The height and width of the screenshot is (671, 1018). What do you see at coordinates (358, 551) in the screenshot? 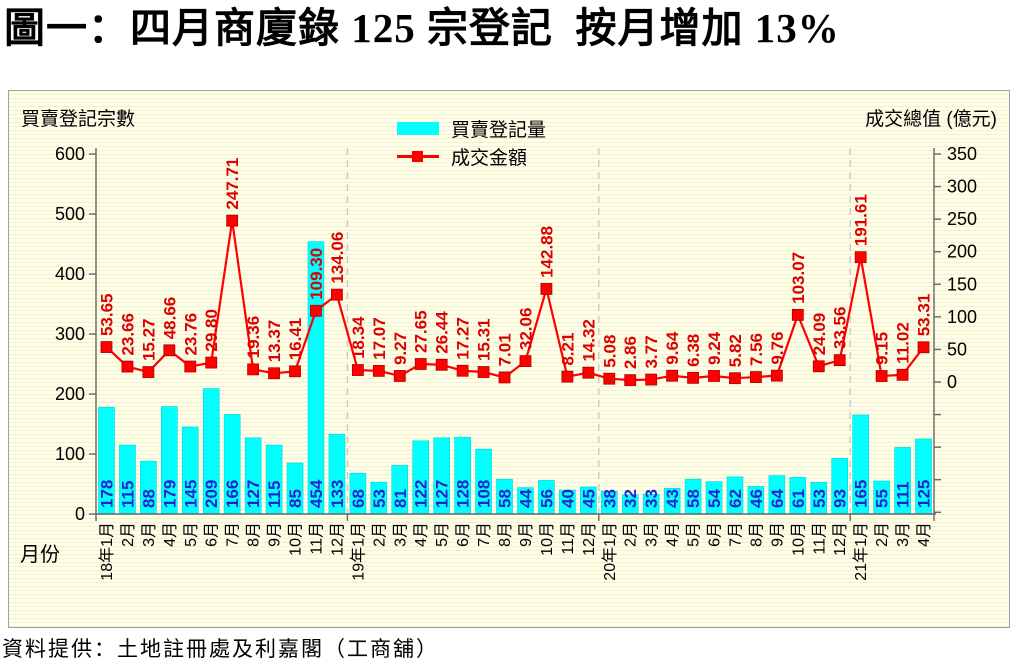
I see `x-axis-category-label: 19年1月` at bounding box center [358, 551].